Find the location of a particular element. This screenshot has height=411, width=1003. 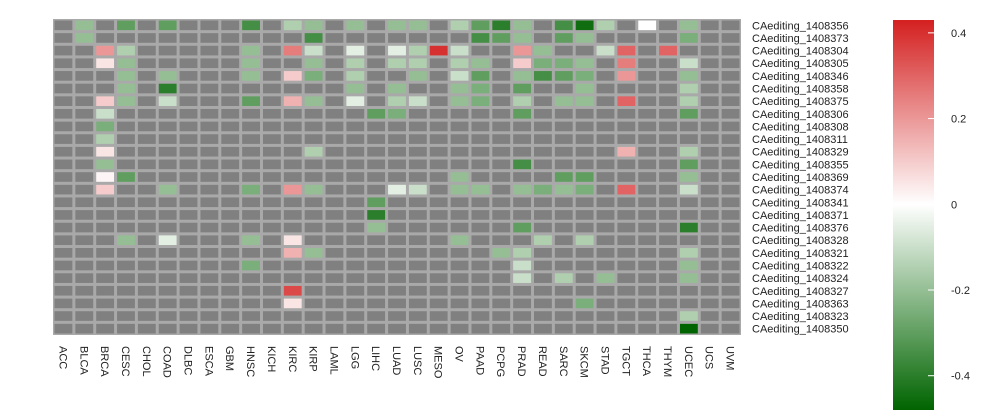

row-label: CAediting_1408356 is located at coordinates (800, 26).